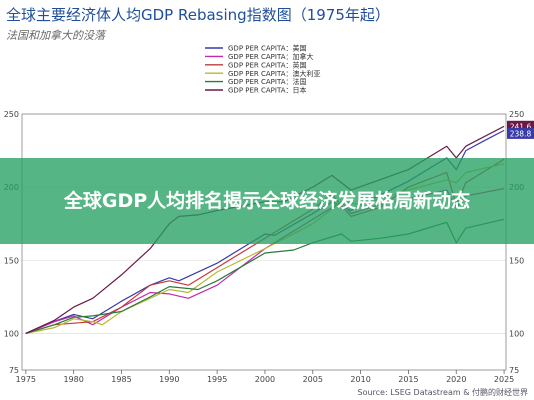 This screenshot has height=400, width=534. I want to click on y-tick-label-right: 150, so click(516, 260).